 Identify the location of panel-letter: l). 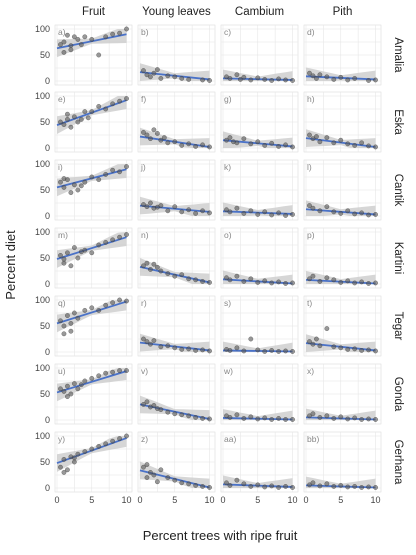
(309, 167).